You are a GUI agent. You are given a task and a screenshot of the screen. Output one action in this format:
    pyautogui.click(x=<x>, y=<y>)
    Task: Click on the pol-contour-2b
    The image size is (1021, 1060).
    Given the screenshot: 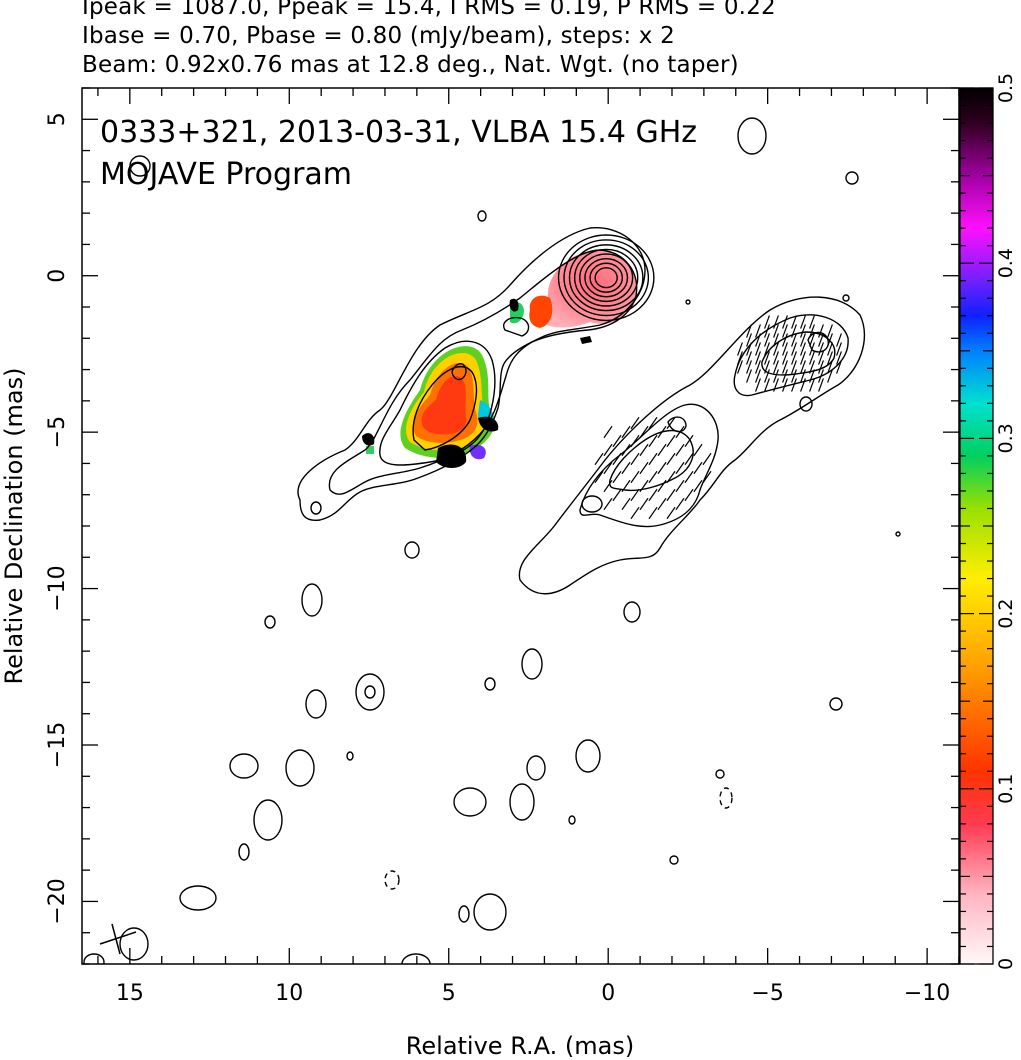 What is the action you would take?
    pyautogui.click(x=798, y=353)
    